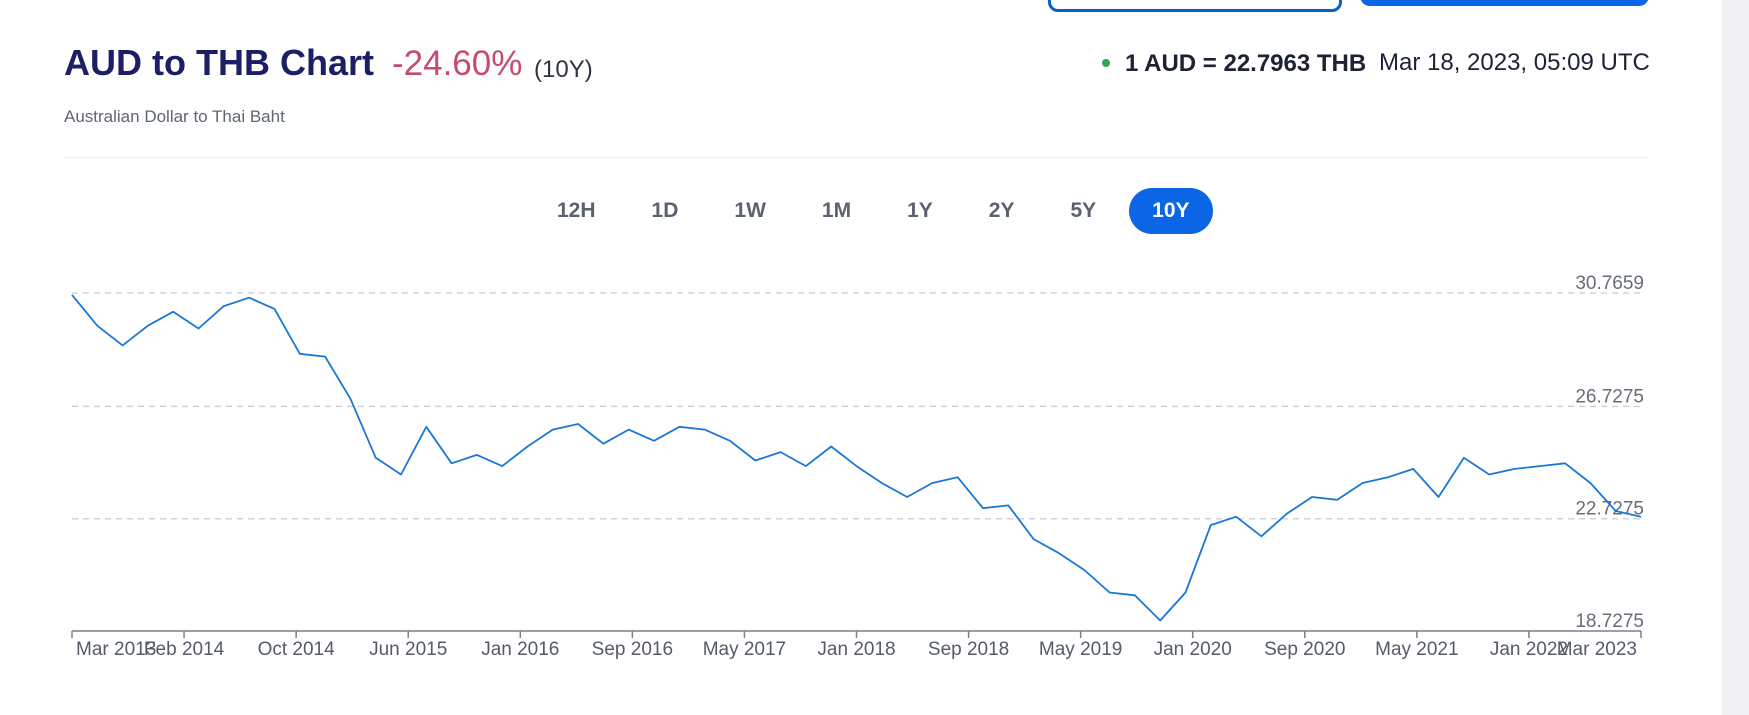 This screenshot has width=1749, height=715. Describe the element at coordinates (1001, 210) in the screenshot. I see `tab-2y: 2Y` at that location.